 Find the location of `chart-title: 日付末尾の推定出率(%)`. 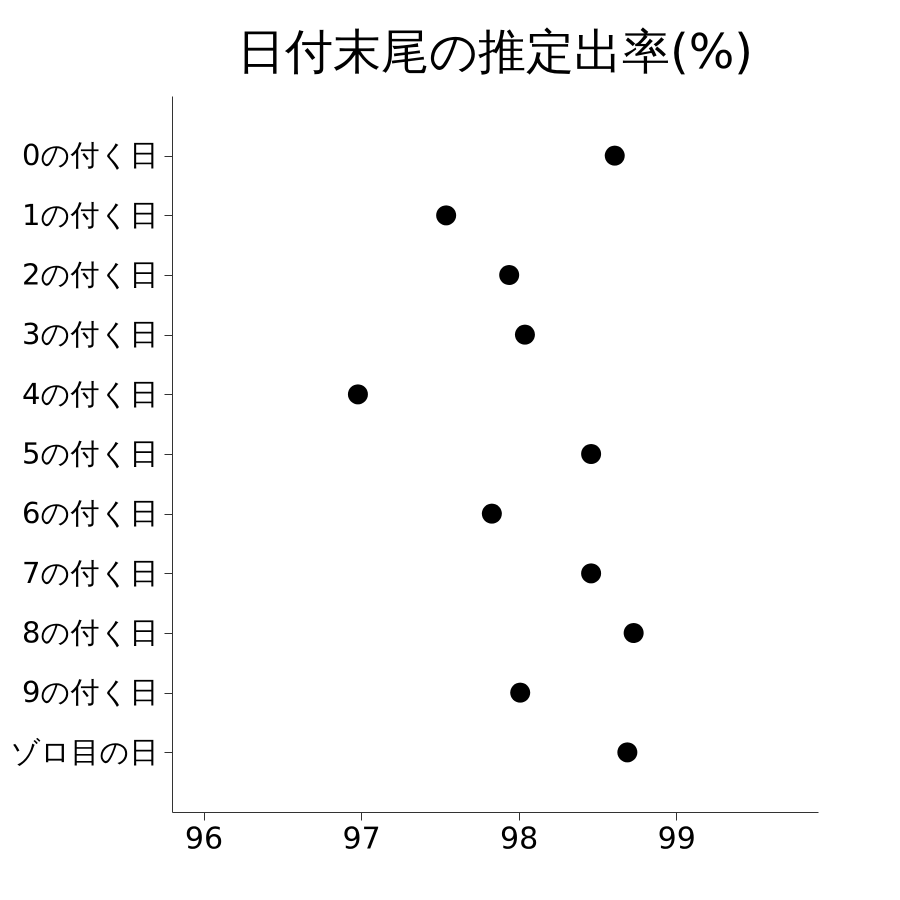

chart-title: 日付末尾の推定出率(%) is located at coordinates (495, 52).